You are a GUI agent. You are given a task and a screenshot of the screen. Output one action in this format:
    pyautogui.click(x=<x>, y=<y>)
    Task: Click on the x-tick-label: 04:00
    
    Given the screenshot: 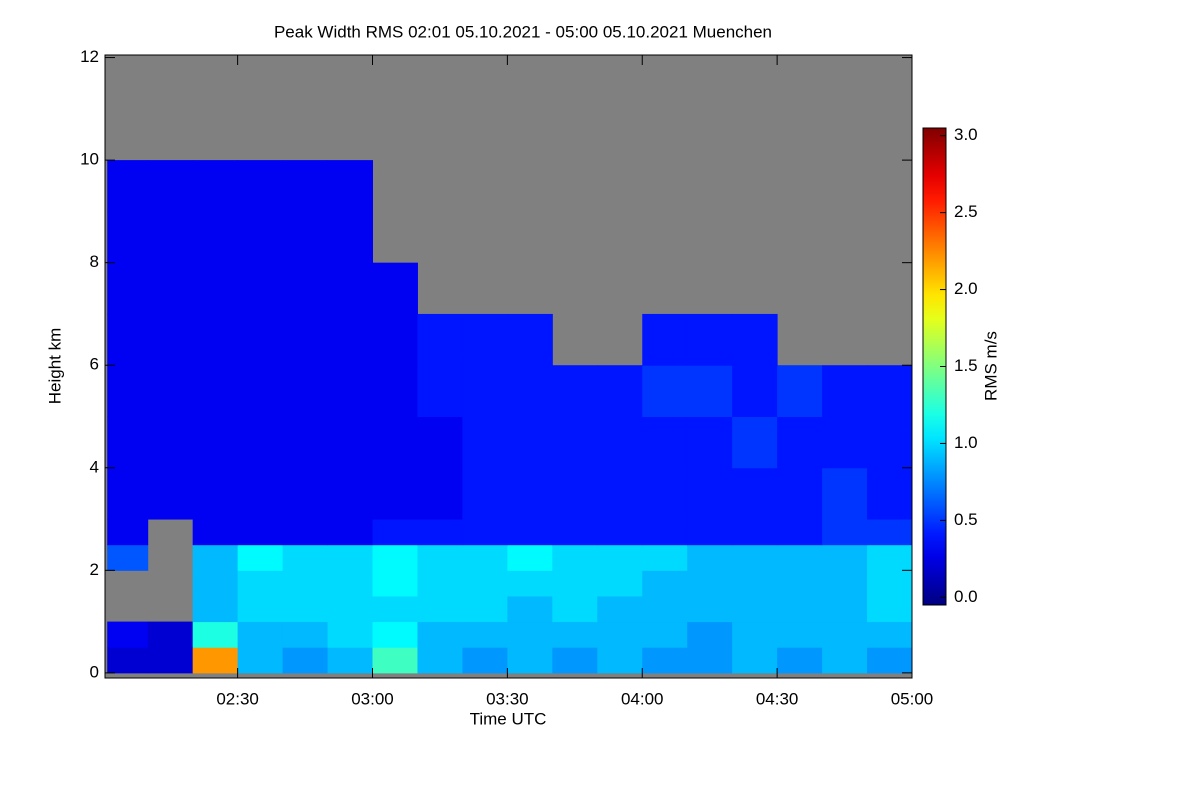 What is the action you would take?
    pyautogui.click(x=642, y=698)
    